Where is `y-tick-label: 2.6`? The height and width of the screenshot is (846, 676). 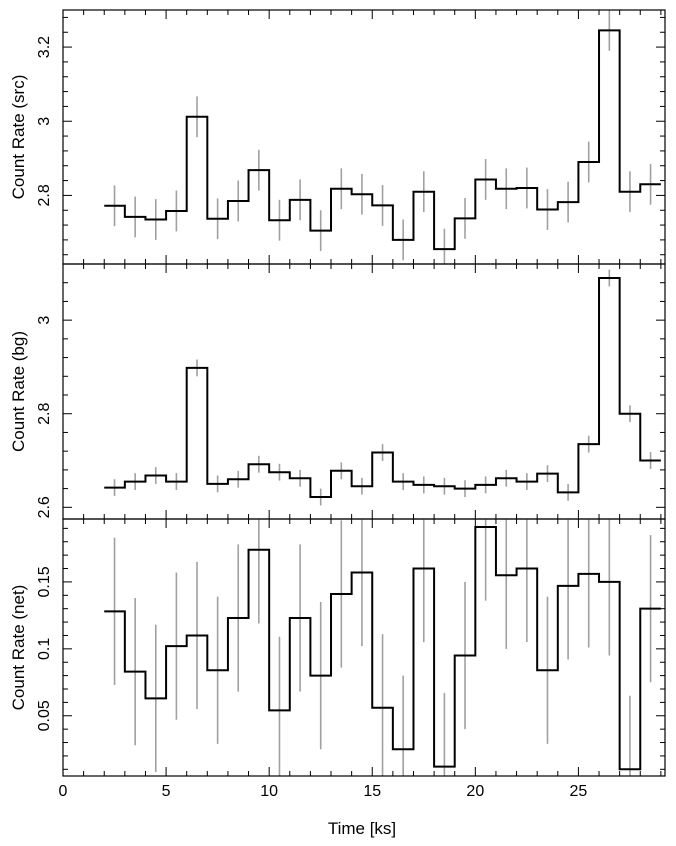
y-tick-label: 2.6 is located at coordinates (44, 507).